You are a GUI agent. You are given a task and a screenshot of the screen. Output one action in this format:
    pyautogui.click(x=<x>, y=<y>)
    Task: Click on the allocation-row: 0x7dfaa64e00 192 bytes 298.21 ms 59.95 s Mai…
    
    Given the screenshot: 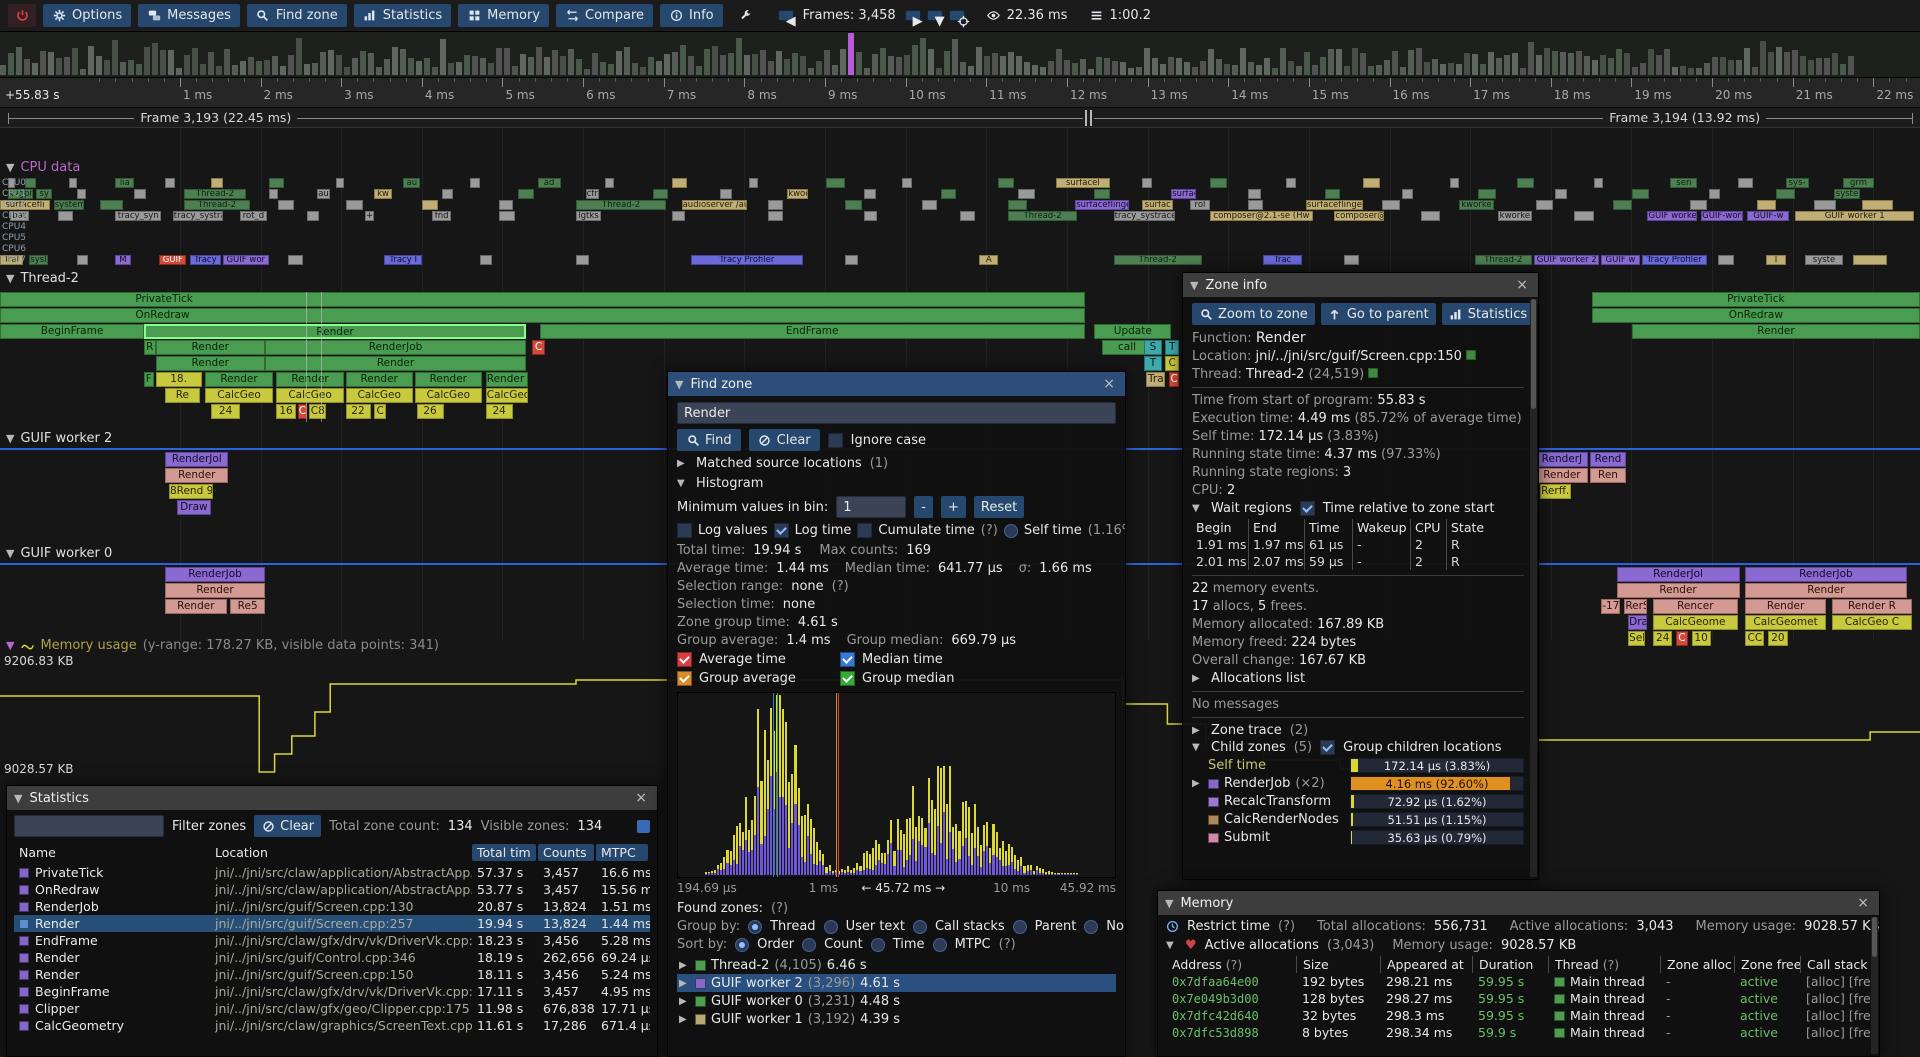 What is the action you would take?
    pyautogui.click(x=1521, y=981)
    